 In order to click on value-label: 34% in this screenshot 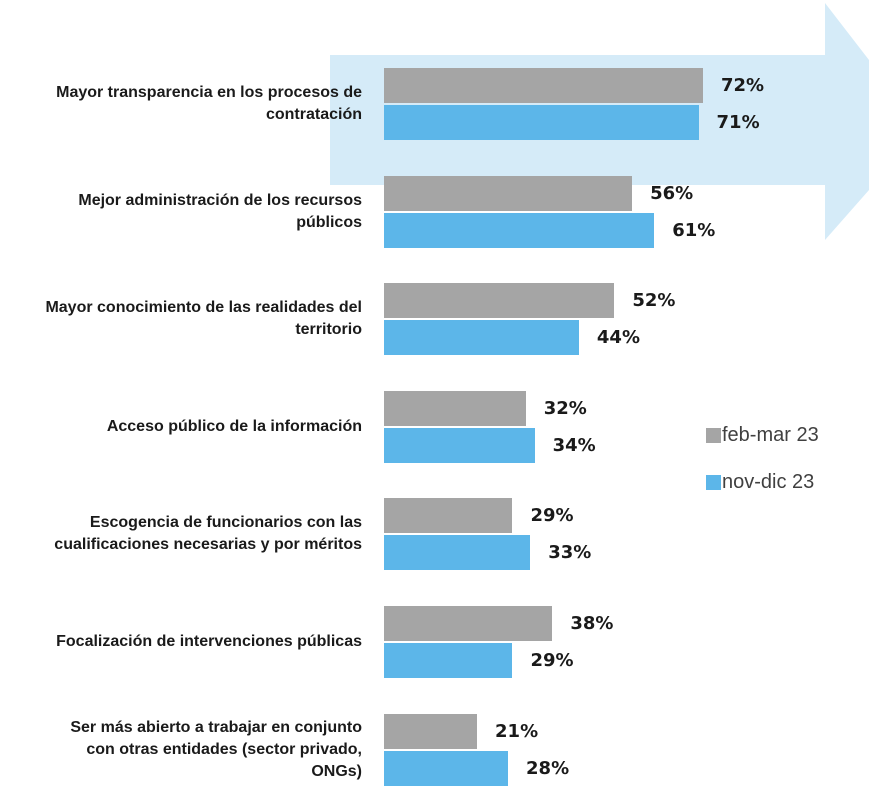, I will do `click(574, 445)`.